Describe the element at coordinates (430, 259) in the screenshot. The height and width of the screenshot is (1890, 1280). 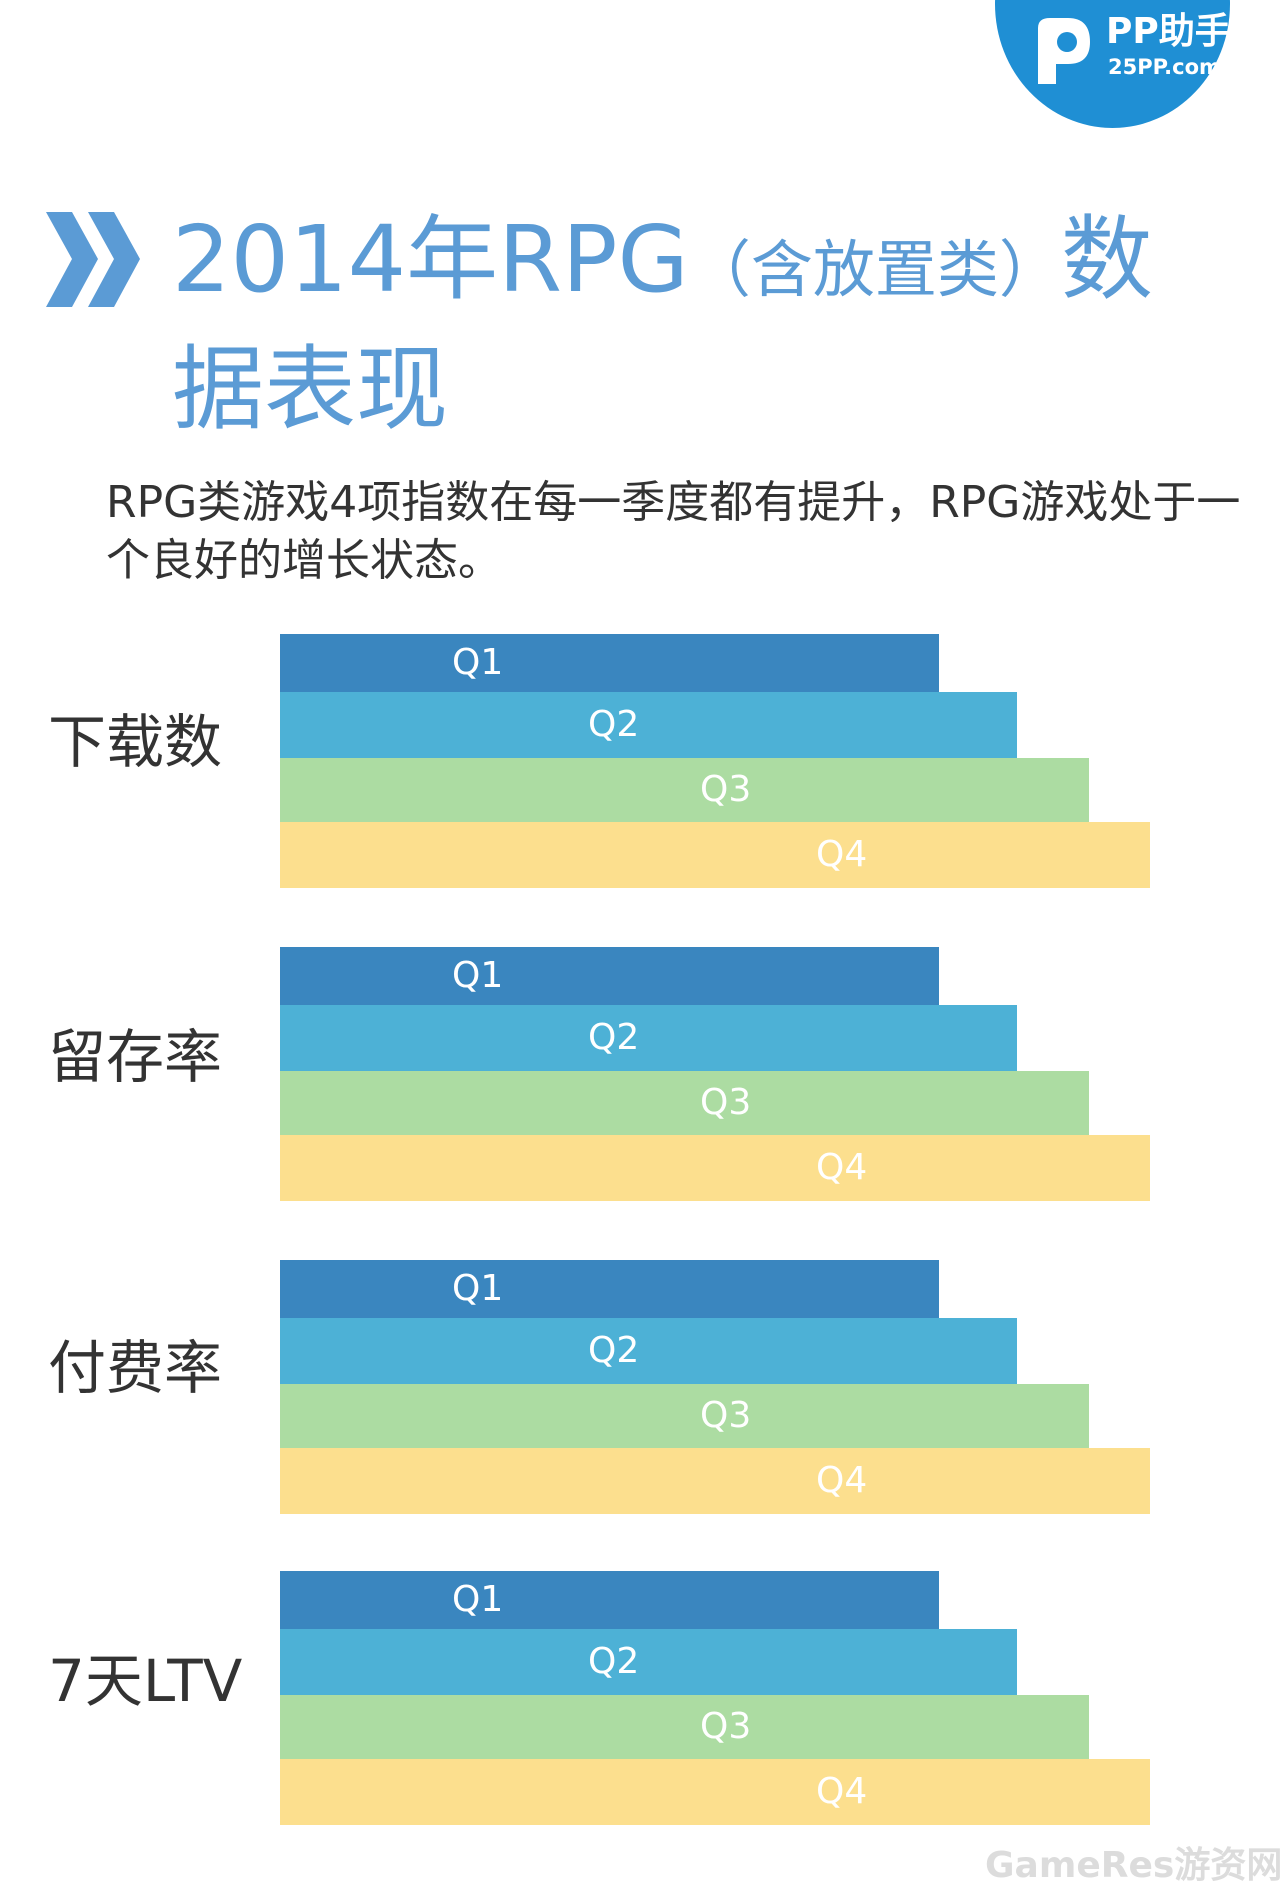
I see `title-main: 2014年RPG` at that location.